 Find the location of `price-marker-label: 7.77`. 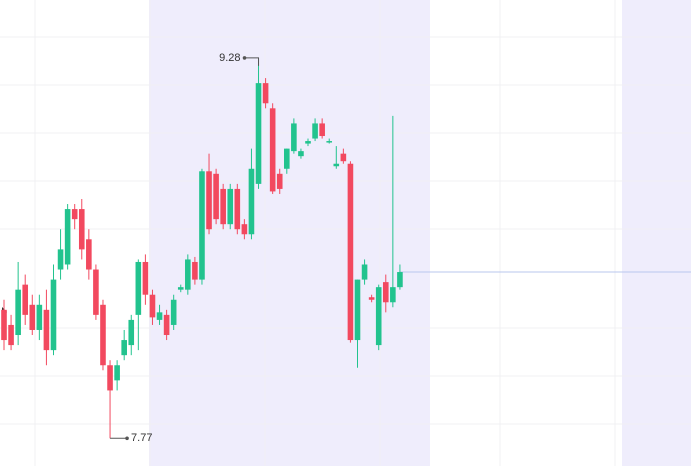

price-marker-label: 7.77 is located at coordinates (141, 438).